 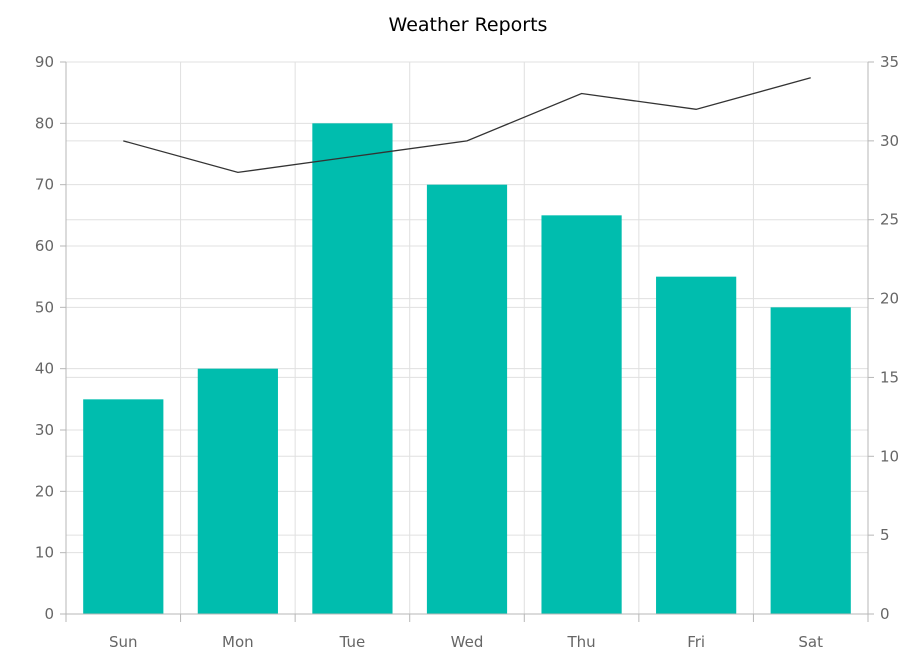 I want to click on bar-wed, so click(x=467, y=399).